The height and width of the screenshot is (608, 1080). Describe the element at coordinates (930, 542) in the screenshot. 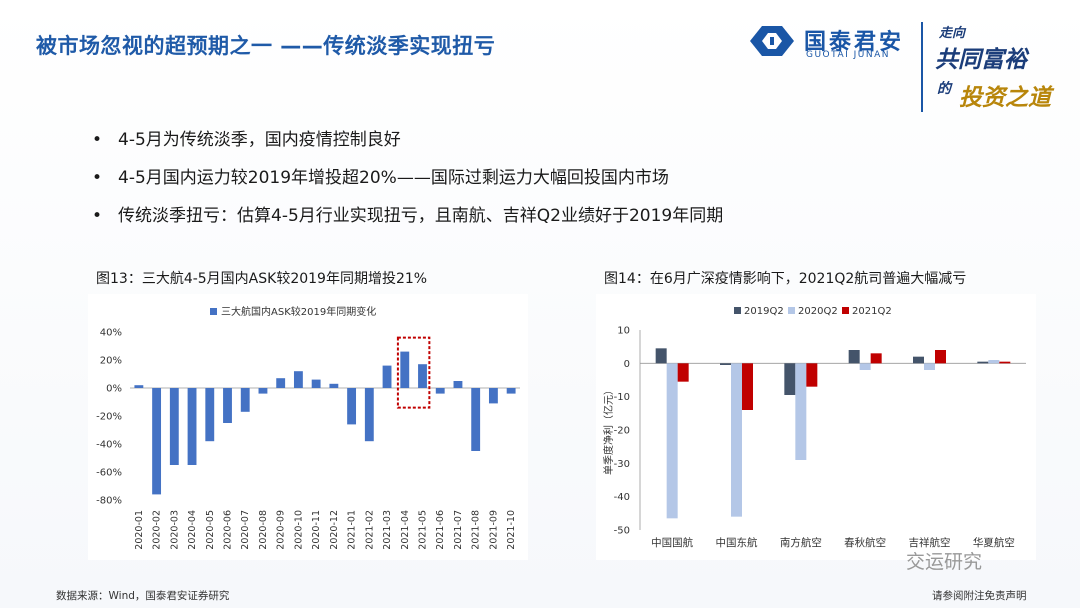

I see `x-tick-label: 吉祥航空` at that location.